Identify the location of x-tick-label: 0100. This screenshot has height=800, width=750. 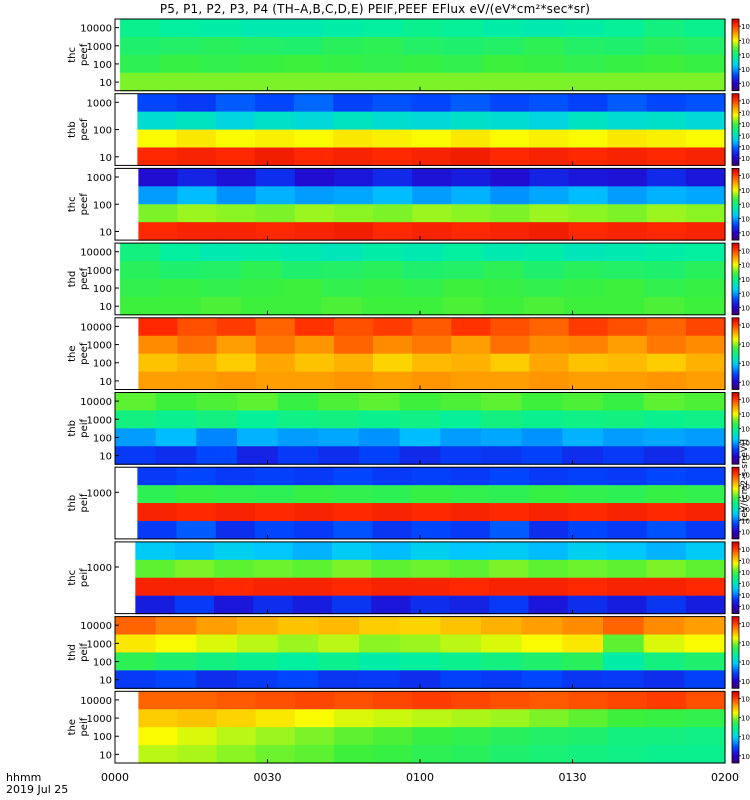
(420, 777).